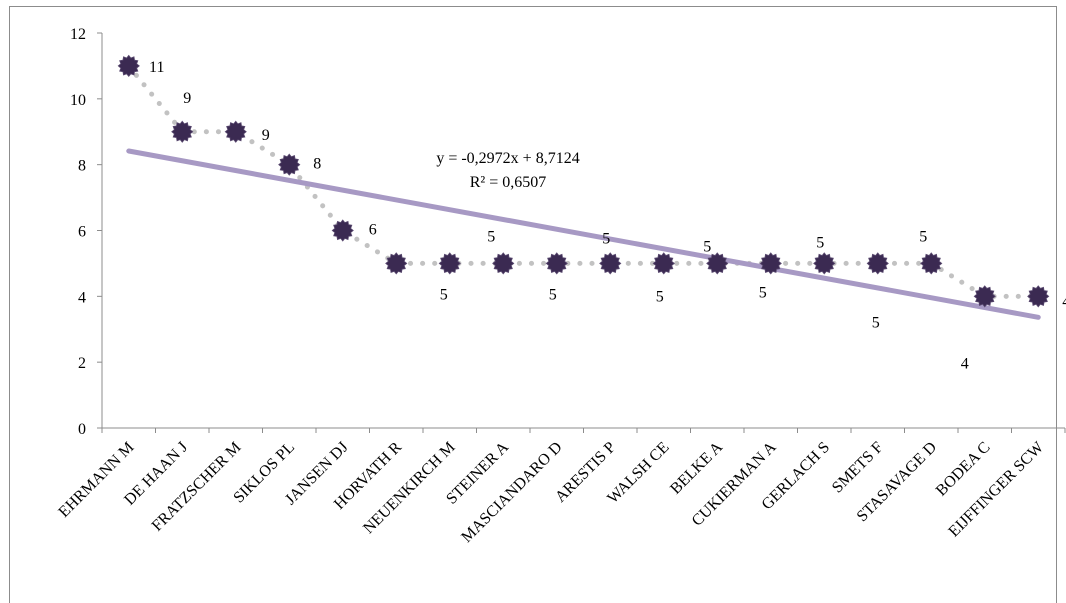 This screenshot has width=1066, height=603. I want to click on y-axis-ticks: 0 2 4 6 8 10 12, so click(86, 232).